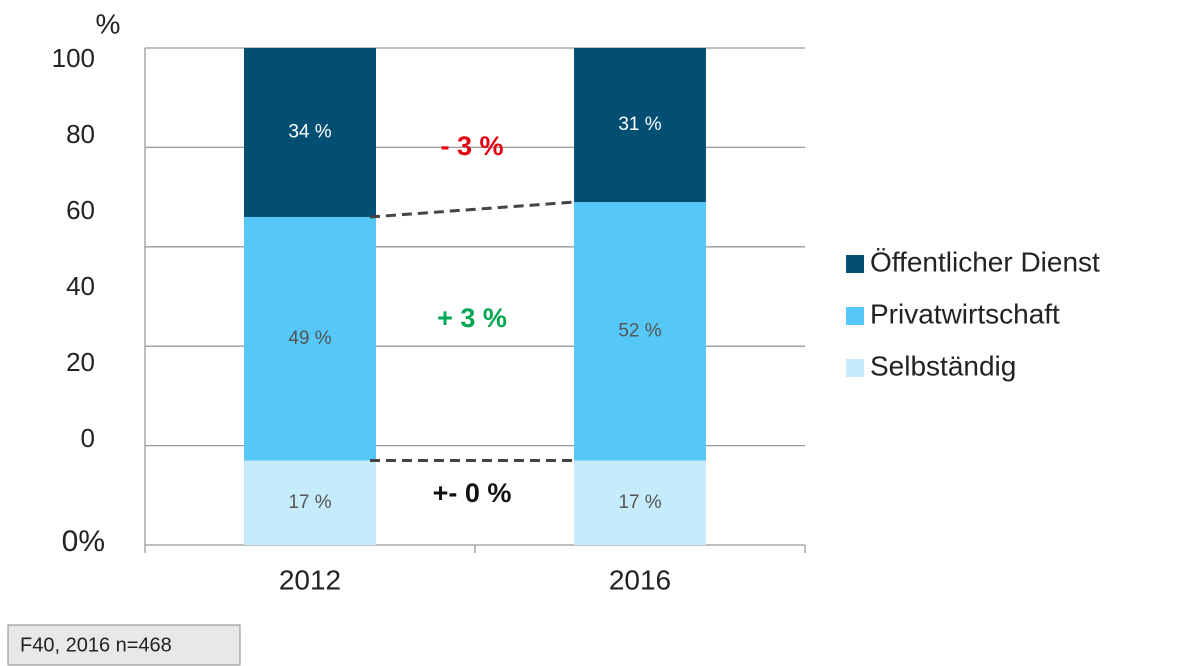  Describe the element at coordinates (88, 438) in the screenshot. I see `y-tick-label: 0` at that location.